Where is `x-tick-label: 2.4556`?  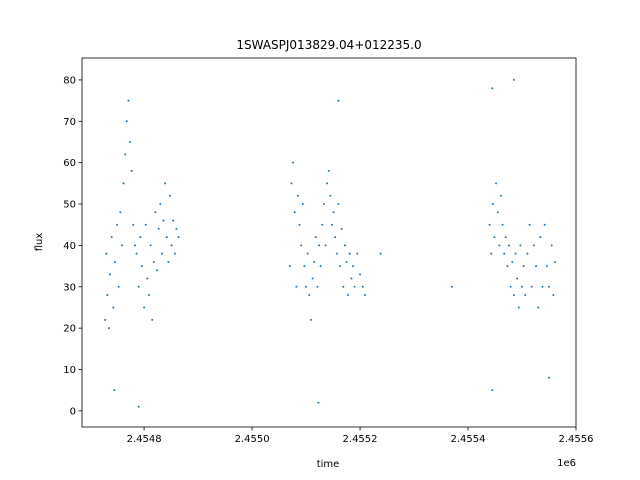
x-tick-label: 2.4556 is located at coordinates (576, 439).